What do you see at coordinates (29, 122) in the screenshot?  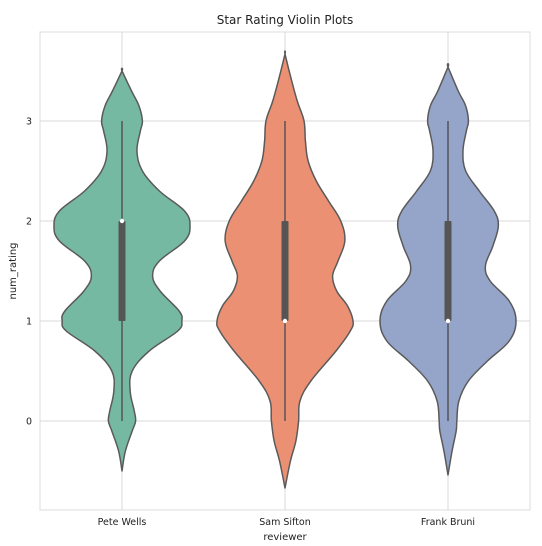 I see `y-tick-label: 3` at bounding box center [29, 122].